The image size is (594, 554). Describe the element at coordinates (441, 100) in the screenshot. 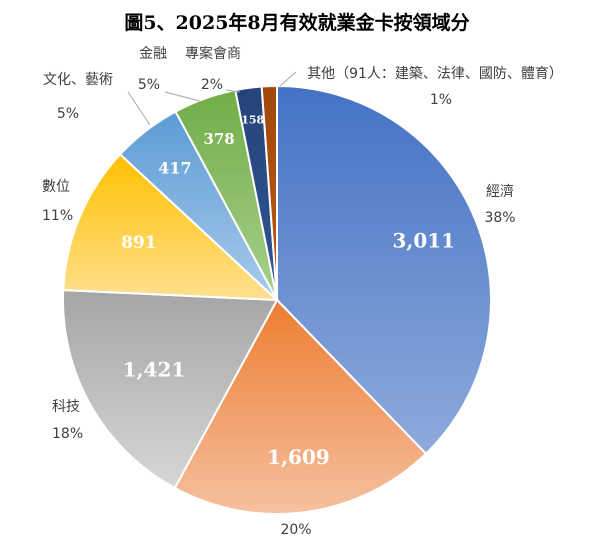

I see `slice-percent-label: 1%` at that location.